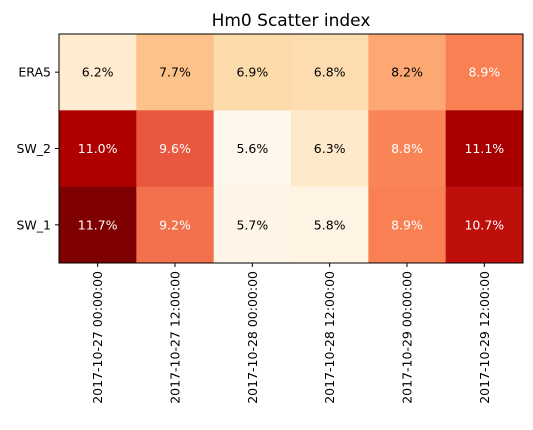 Image resolution: width=533 pixels, height=430 pixels. I want to click on x-tick-label: 2017-10-29 00:00:00, so click(407, 337).